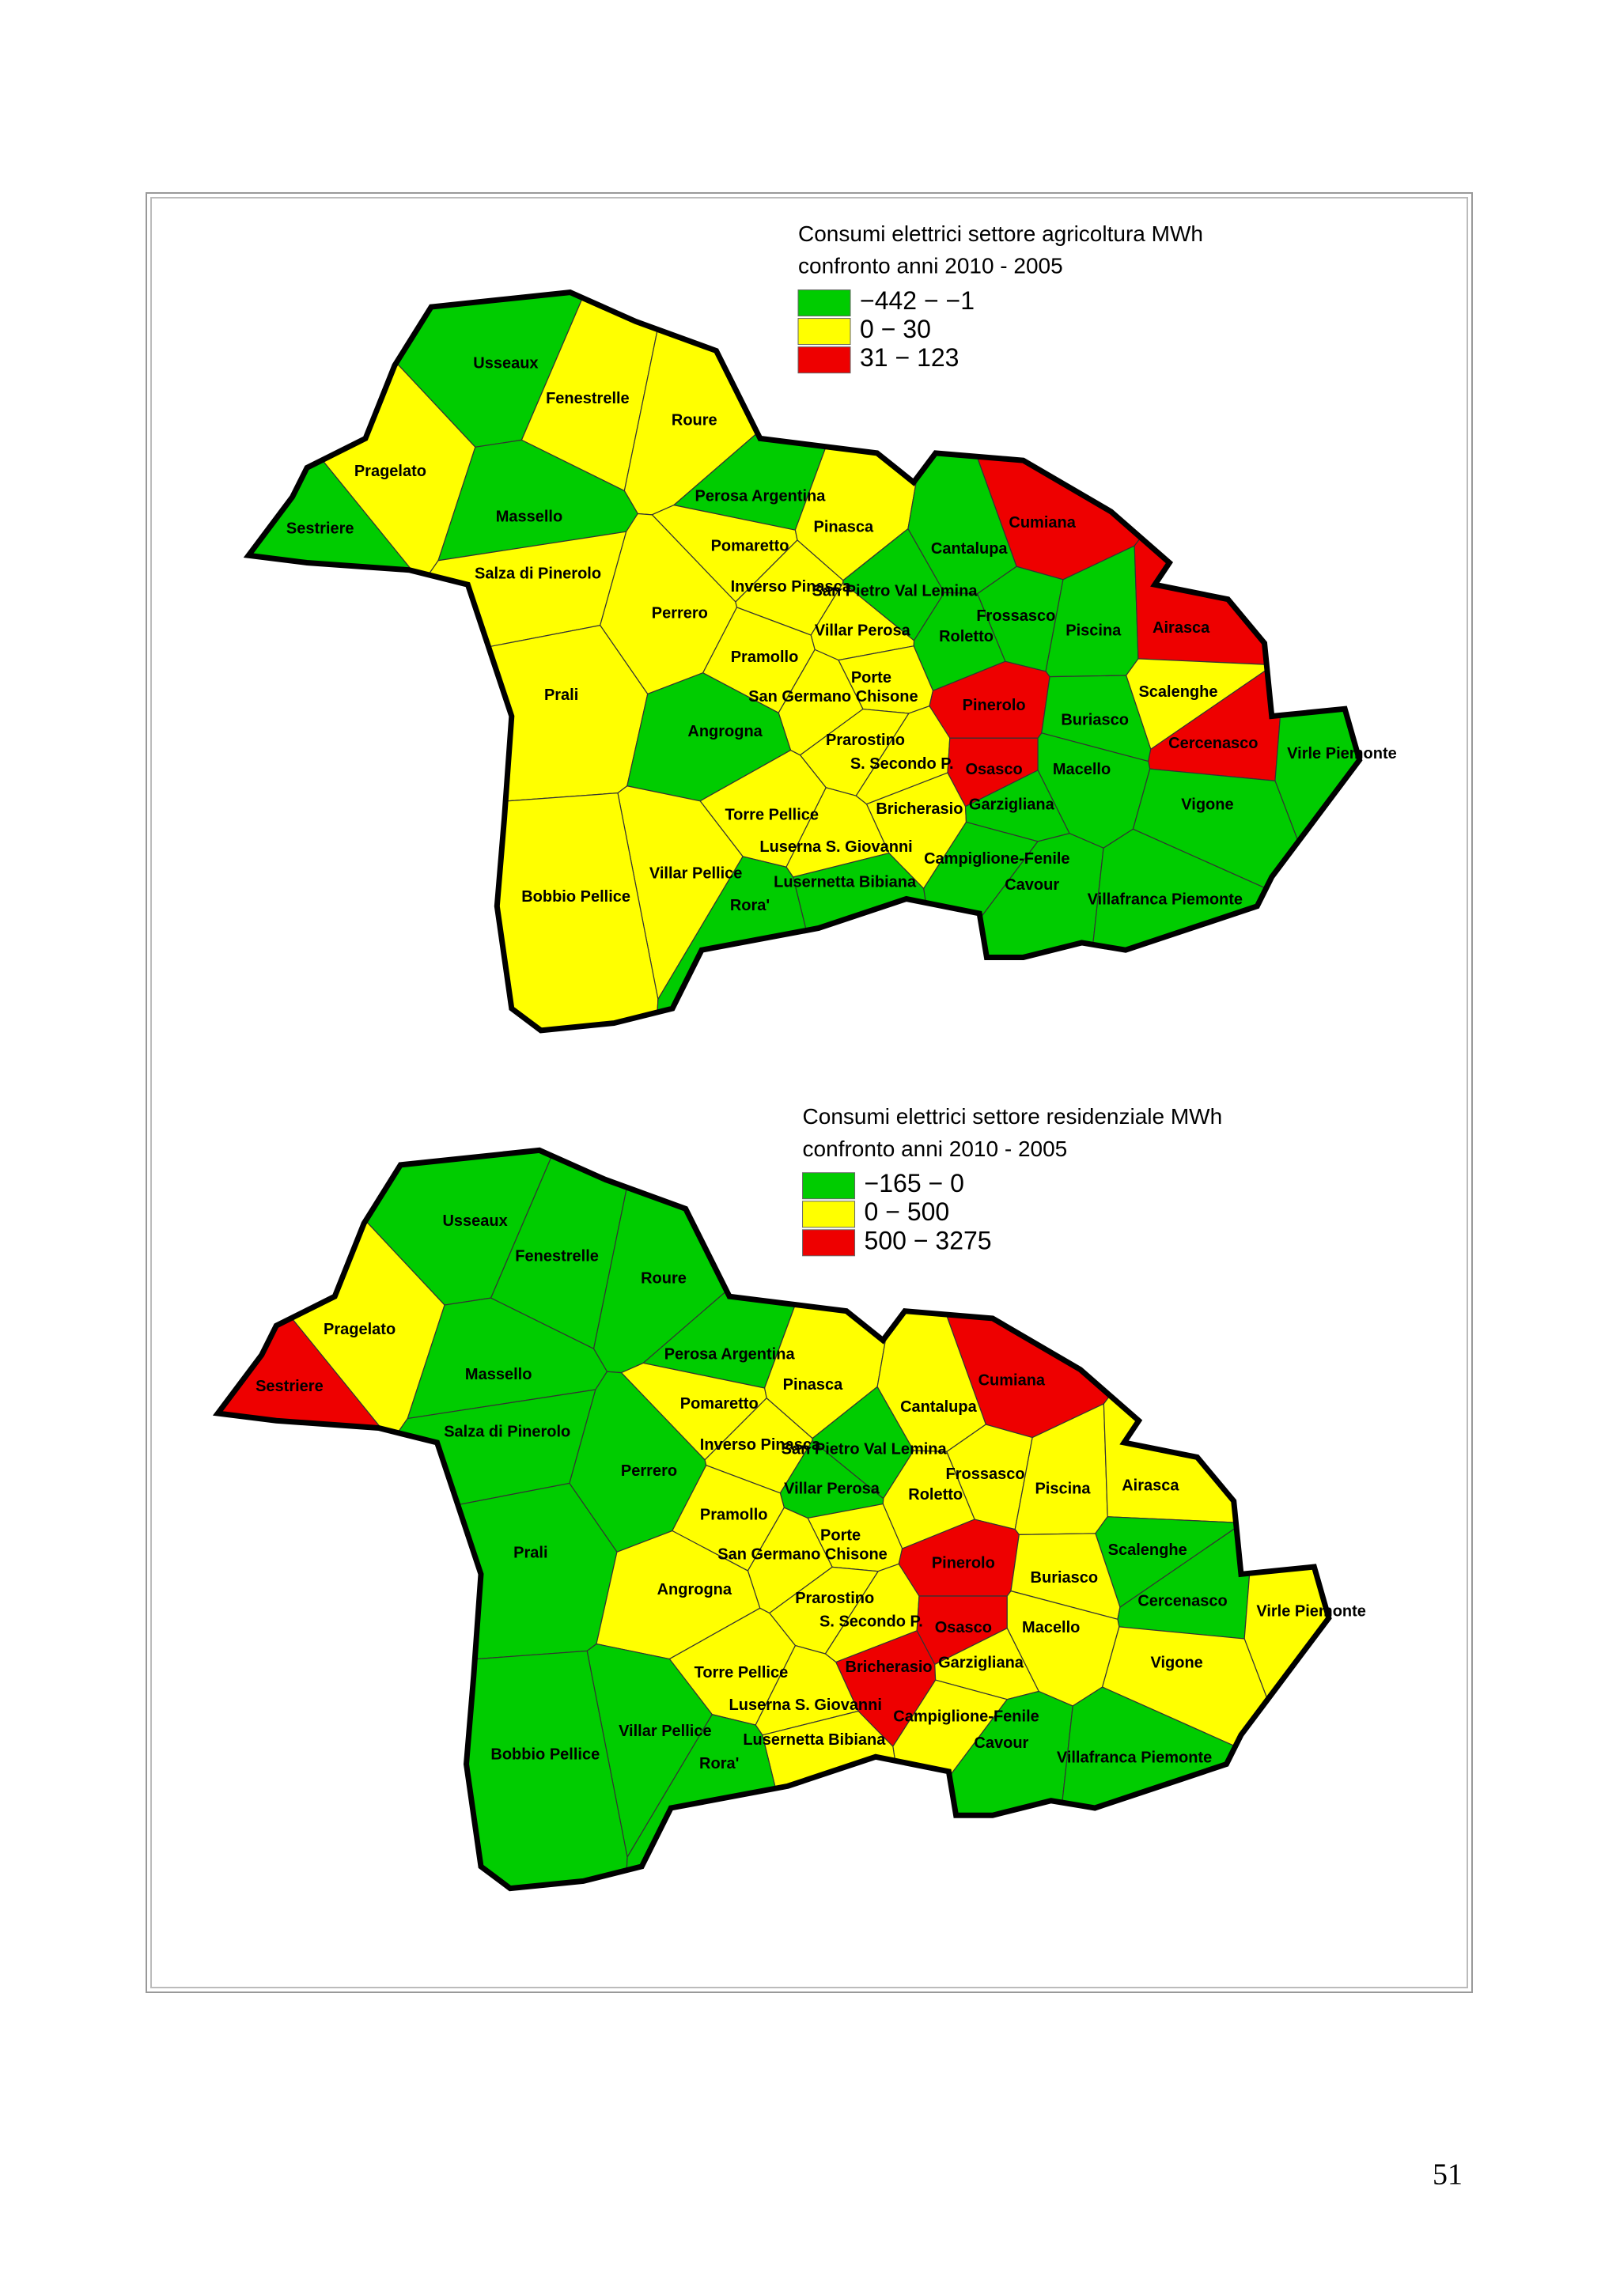 The image size is (1620, 2296). I want to click on legend-label: −165 − 0, so click(915, 1183).